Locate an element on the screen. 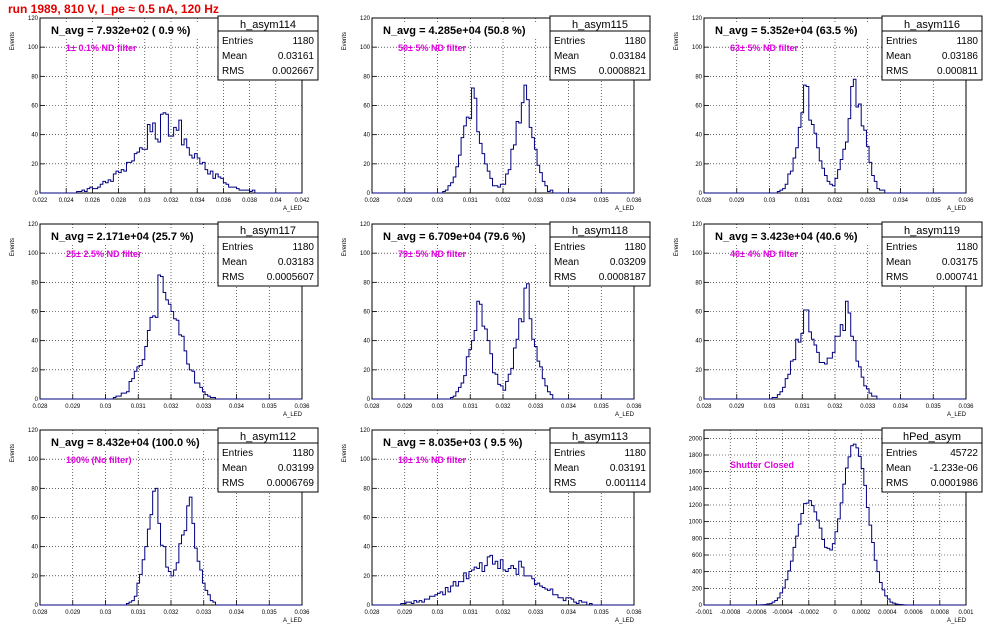 This screenshot has height=629, width=996. histogram-name: h_asym118 is located at coordinates (600, 231).